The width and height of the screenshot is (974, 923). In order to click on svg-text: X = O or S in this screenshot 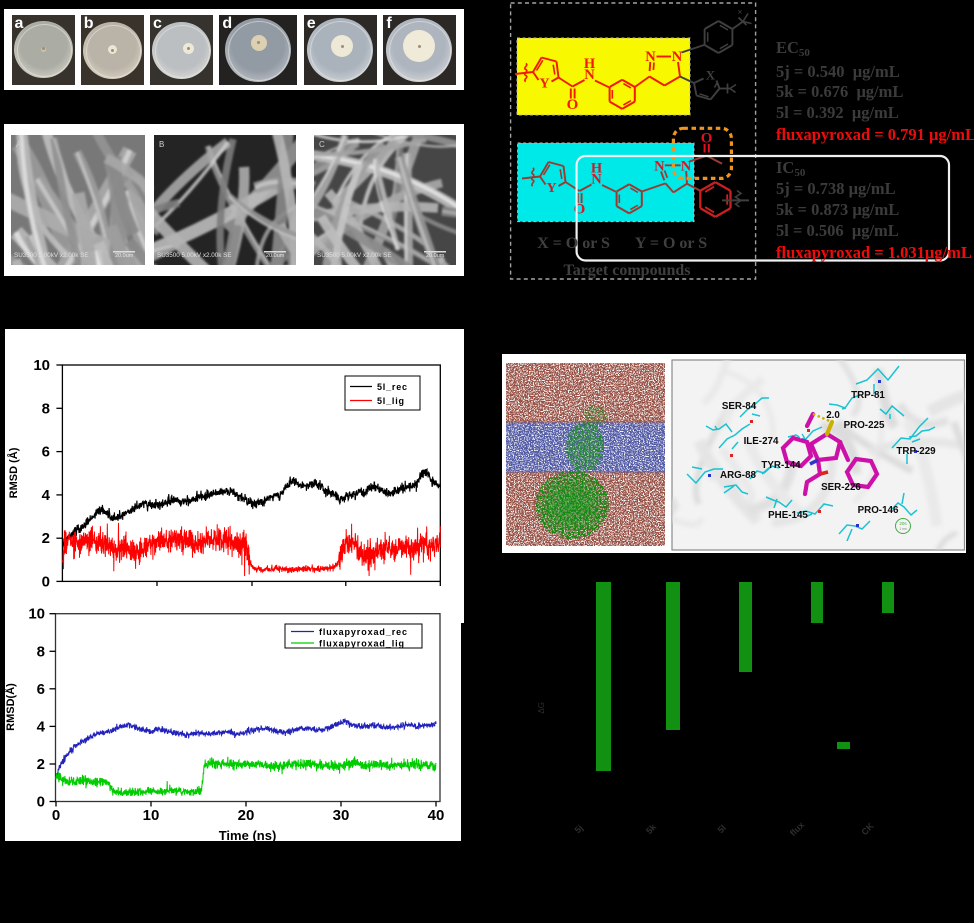, I will do `click(573, 243)`.